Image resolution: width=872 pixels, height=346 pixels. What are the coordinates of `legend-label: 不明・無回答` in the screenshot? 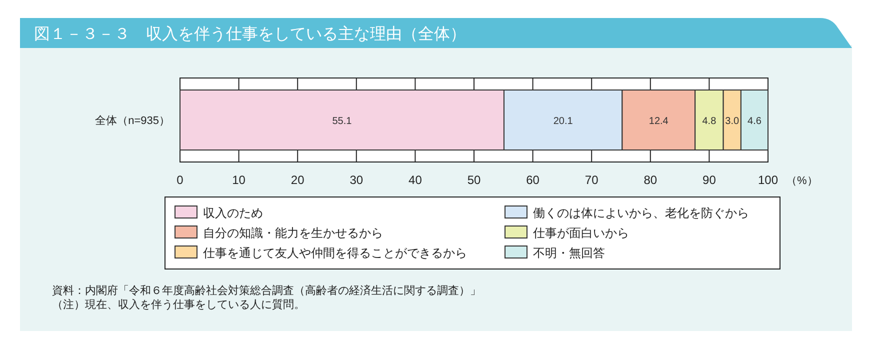 It's located at (569, 253).